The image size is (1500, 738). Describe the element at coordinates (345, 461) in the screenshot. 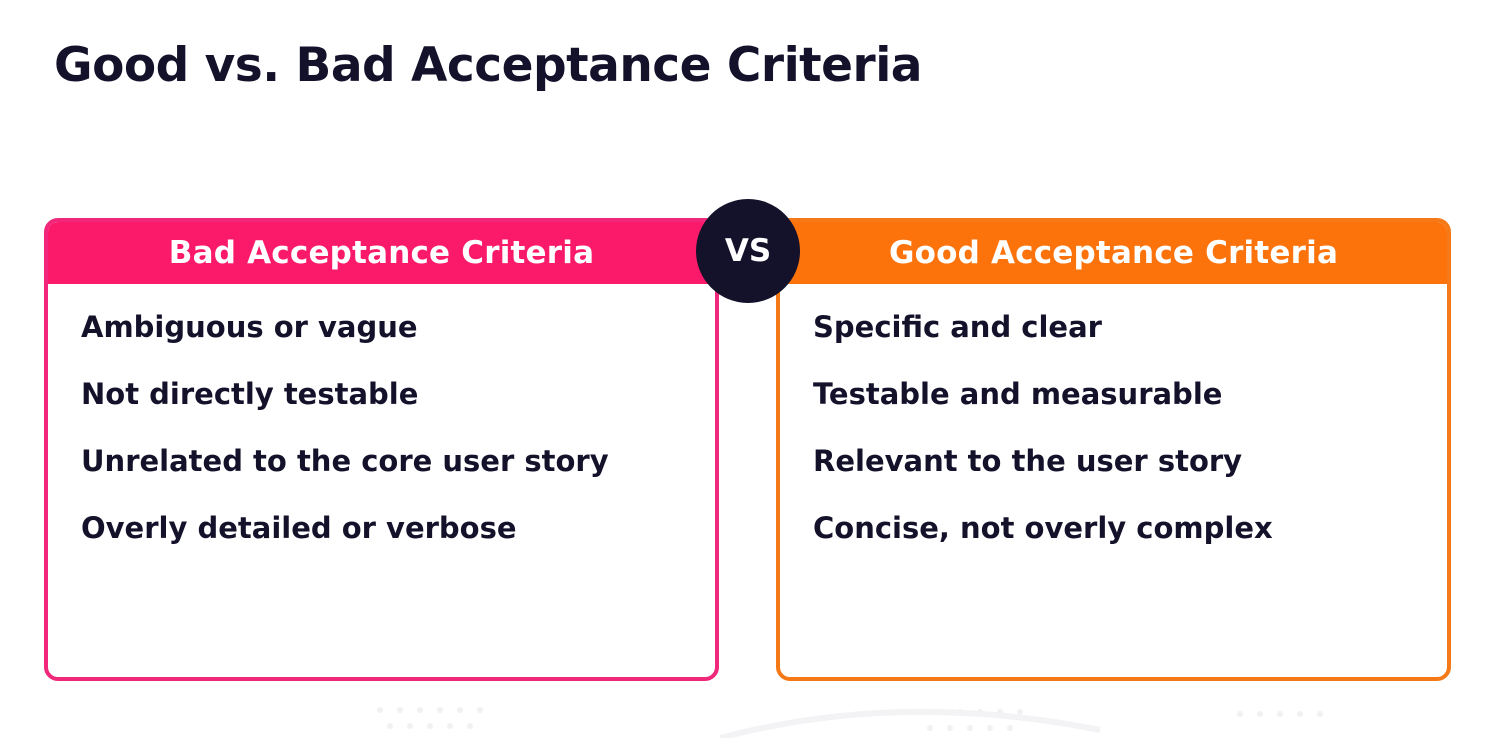

I see `list-item: Unrelated to the core user story` at that location.